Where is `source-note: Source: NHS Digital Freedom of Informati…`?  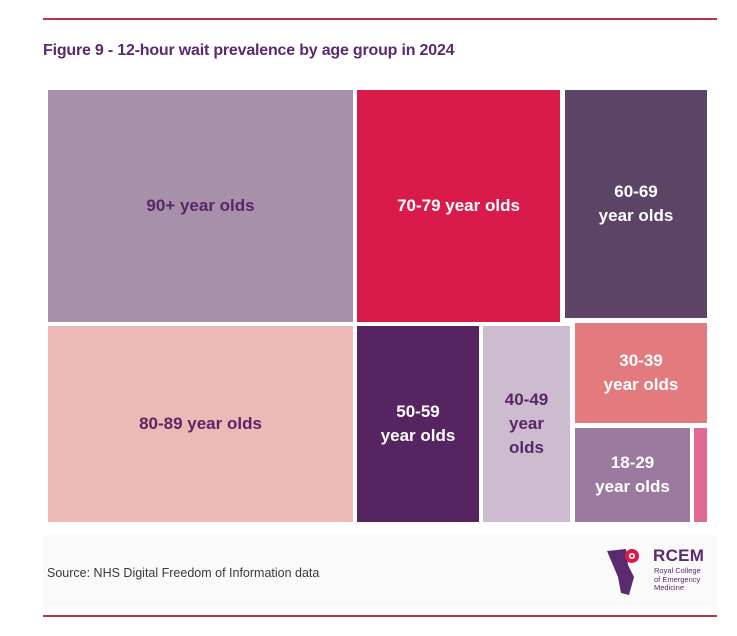
source-note: Source: NHS Digital Freedom of Informati… is located at coordinates (183, 573).